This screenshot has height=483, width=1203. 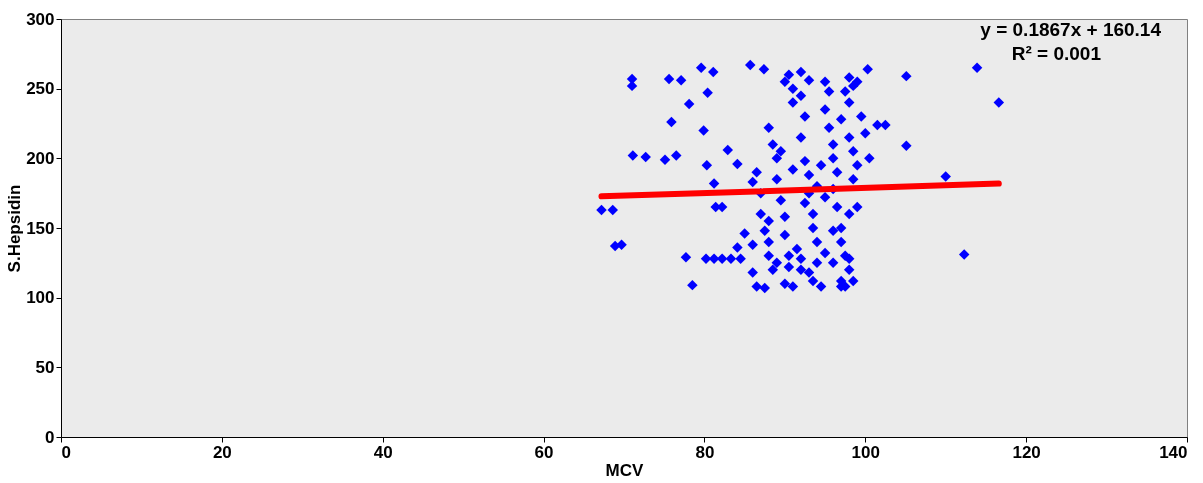 I want to click on x-tick-label: 100, so click(x=865, y=452).